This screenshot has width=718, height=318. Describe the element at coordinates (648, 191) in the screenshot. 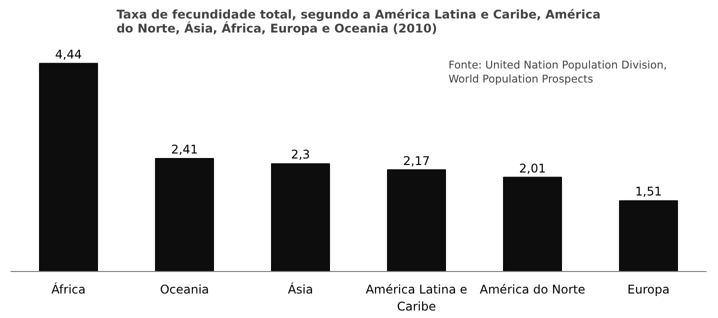

I see `data-label: 1,51` at that location.